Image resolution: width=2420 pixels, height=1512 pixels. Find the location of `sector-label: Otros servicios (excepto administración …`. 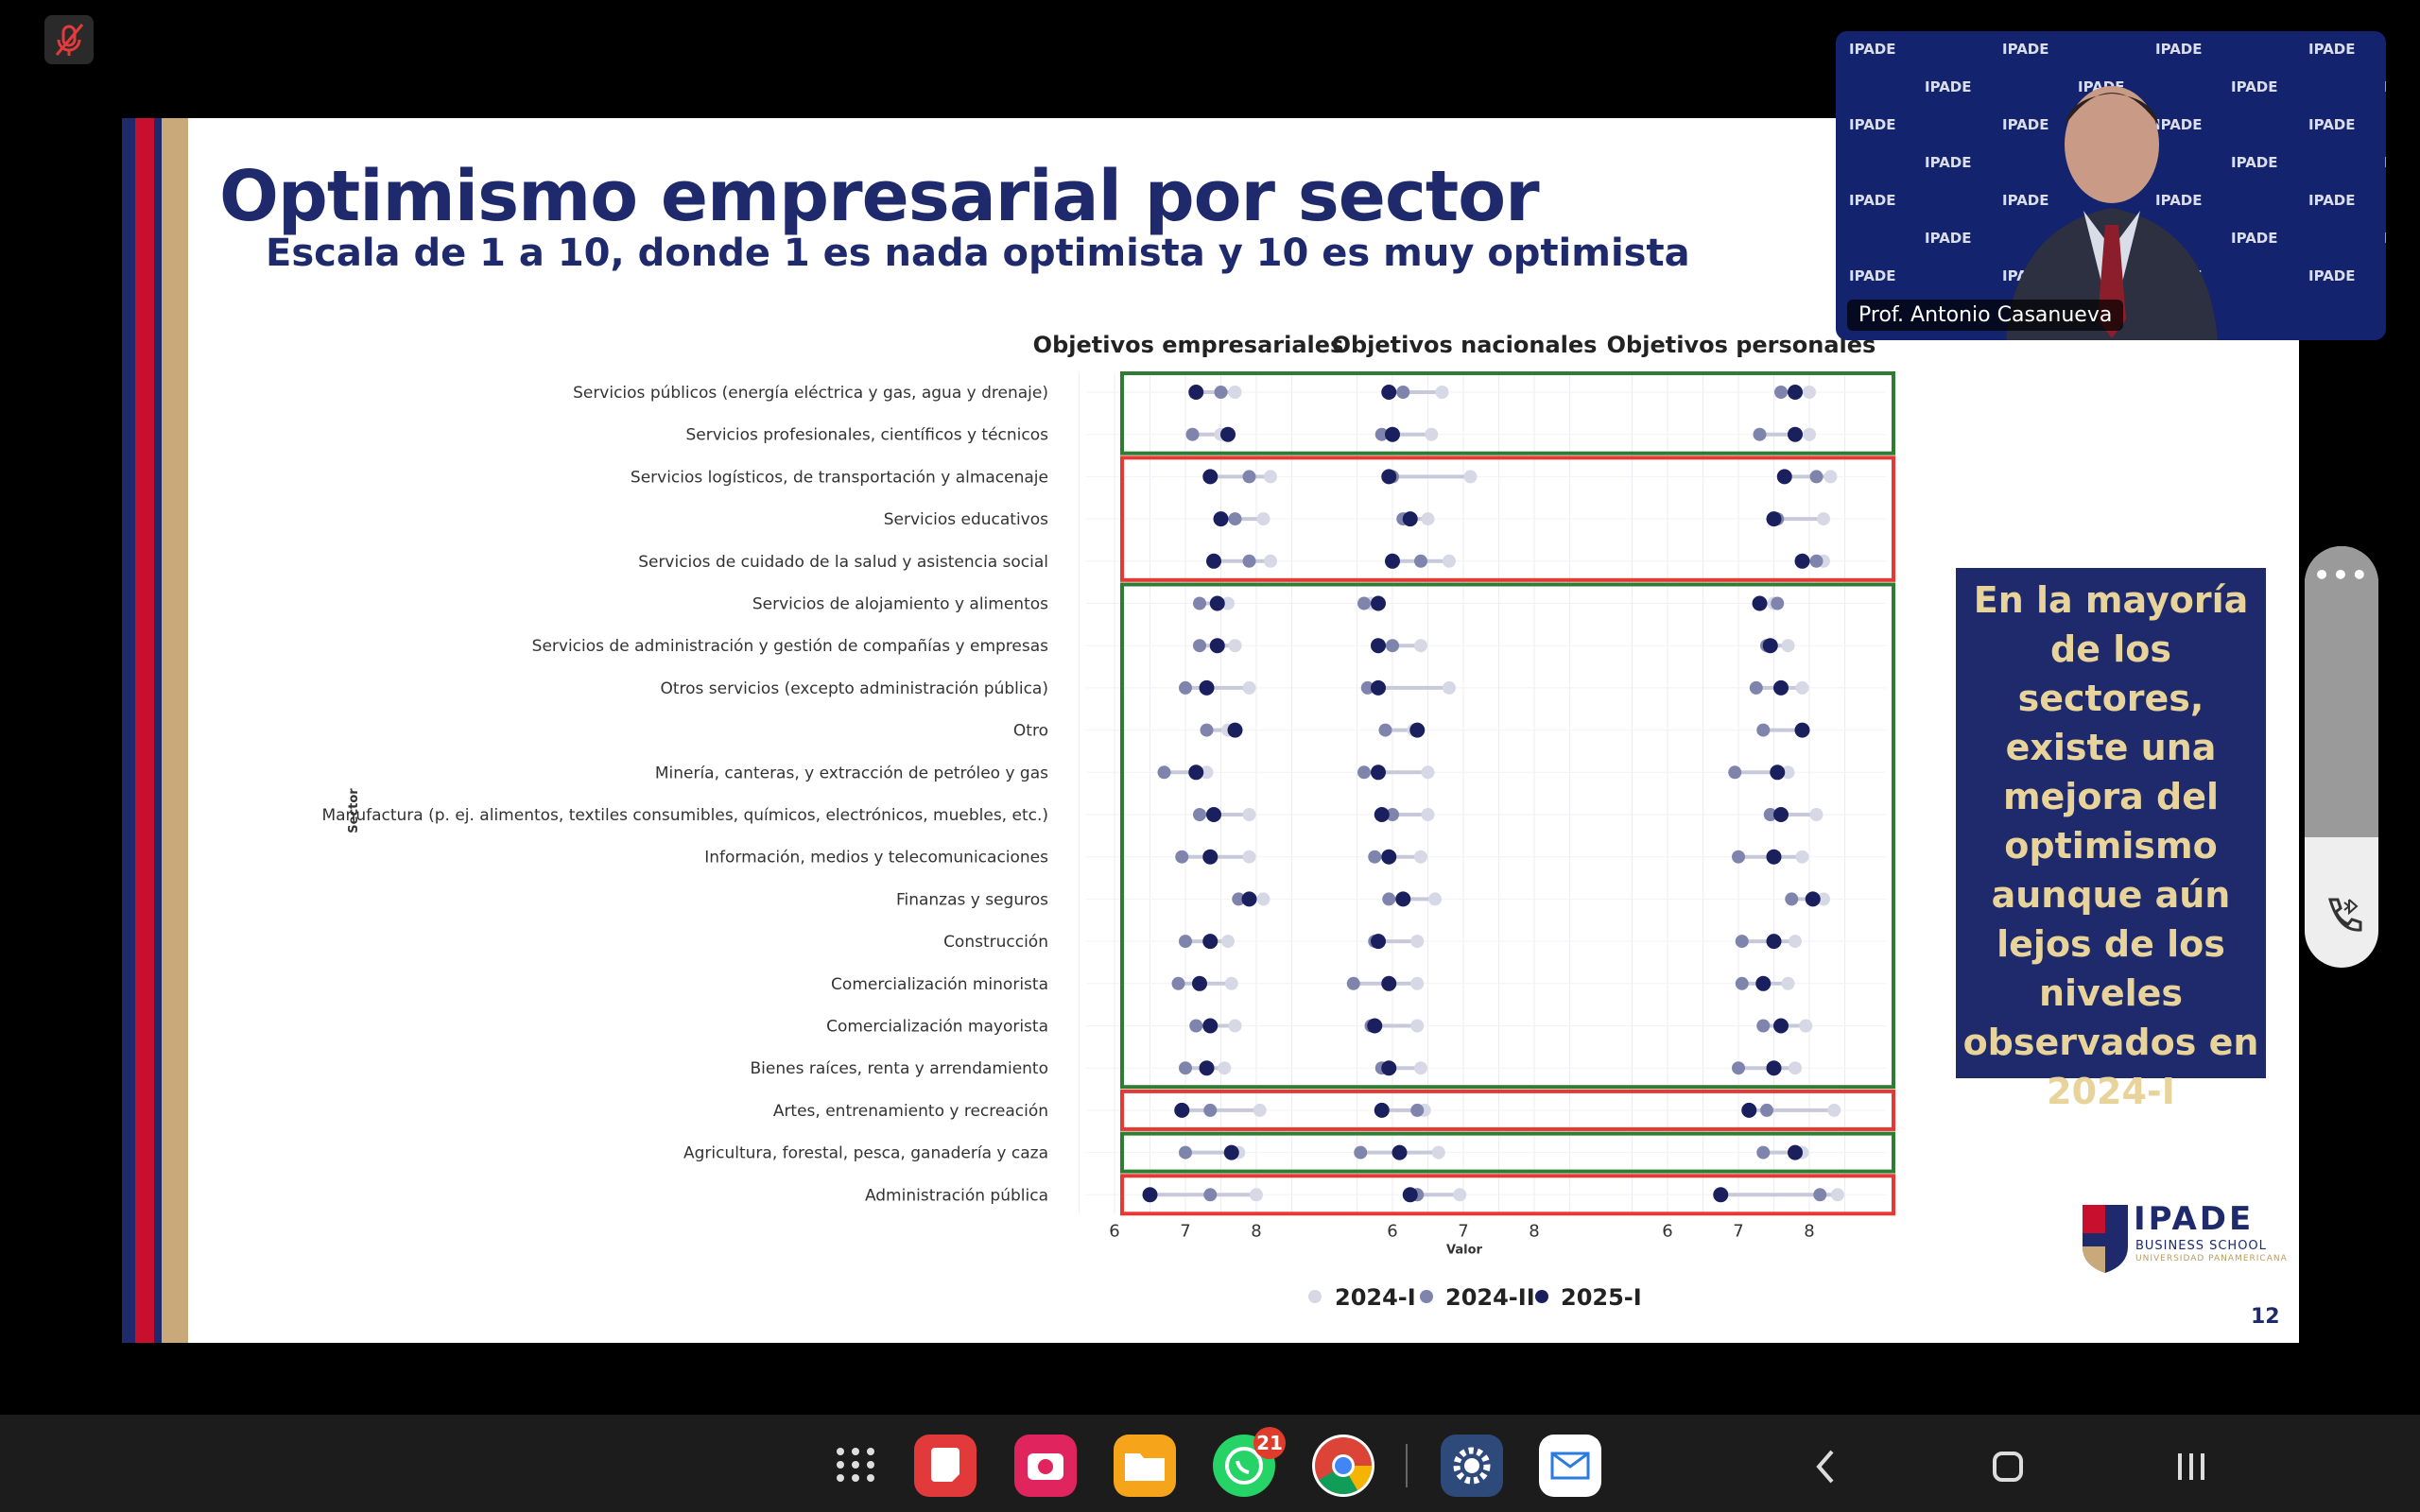

sector-label: Otros servicios (excepto administración … is located at coordinates (854, 688).